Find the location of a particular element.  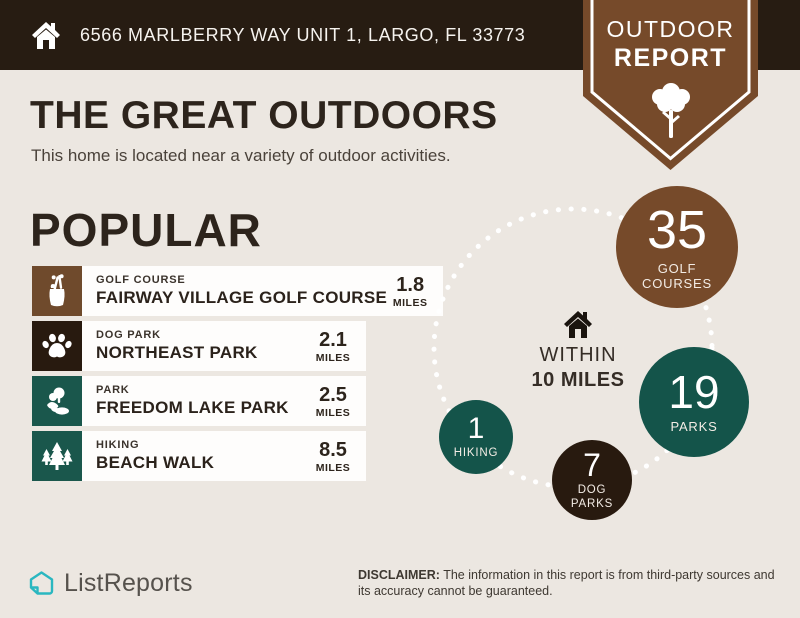

popular-heading: POPULAR is located at coordinates (146, 230).